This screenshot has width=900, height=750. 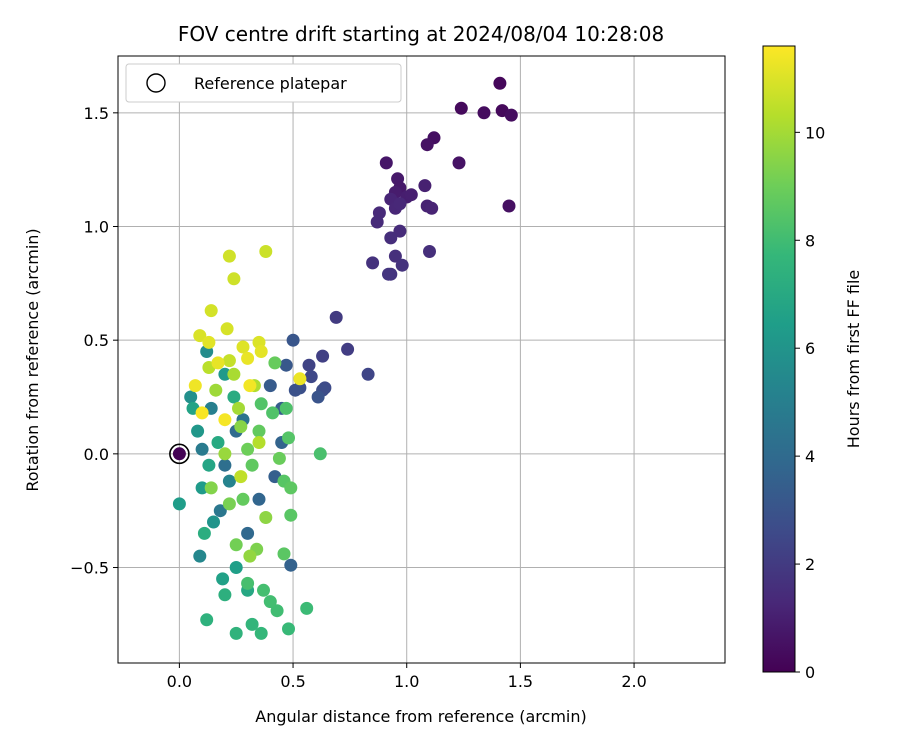 I want to click on reference-marker, so click(x=179, y=454).